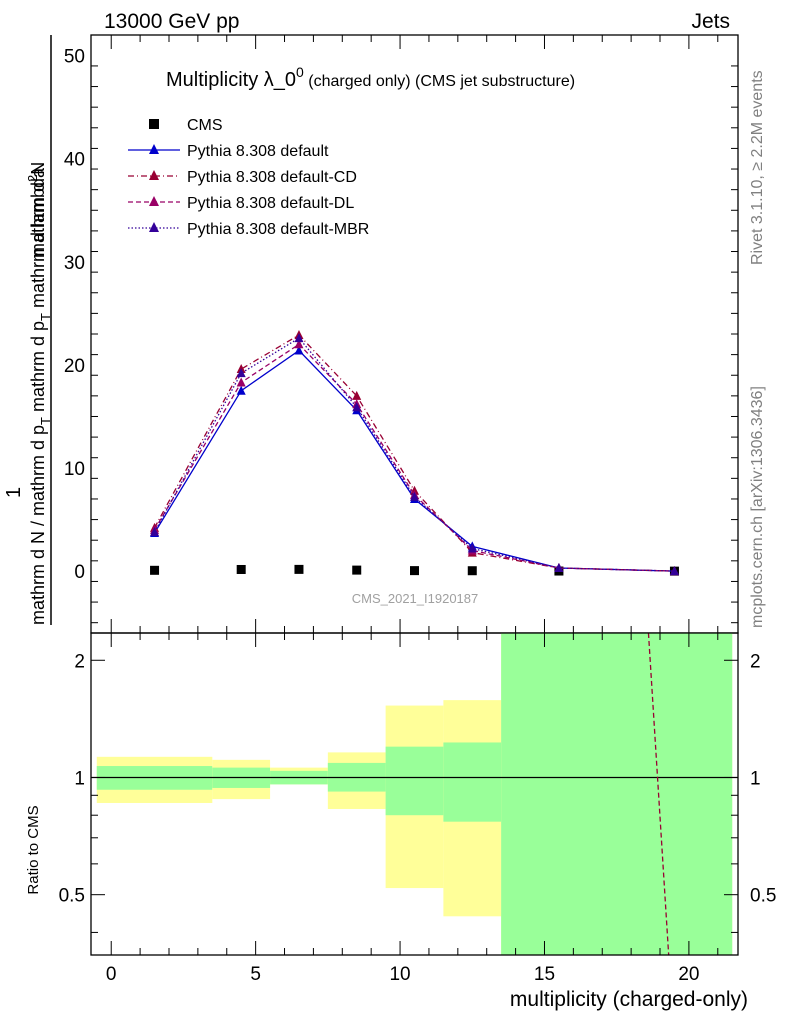 Image resolution: width=786 pixels, height=1024 pixels. Describe the element at coordinates (258, 151) in the screenshot. I see `legend-label-1: Pythia 8.308 default` at that location.